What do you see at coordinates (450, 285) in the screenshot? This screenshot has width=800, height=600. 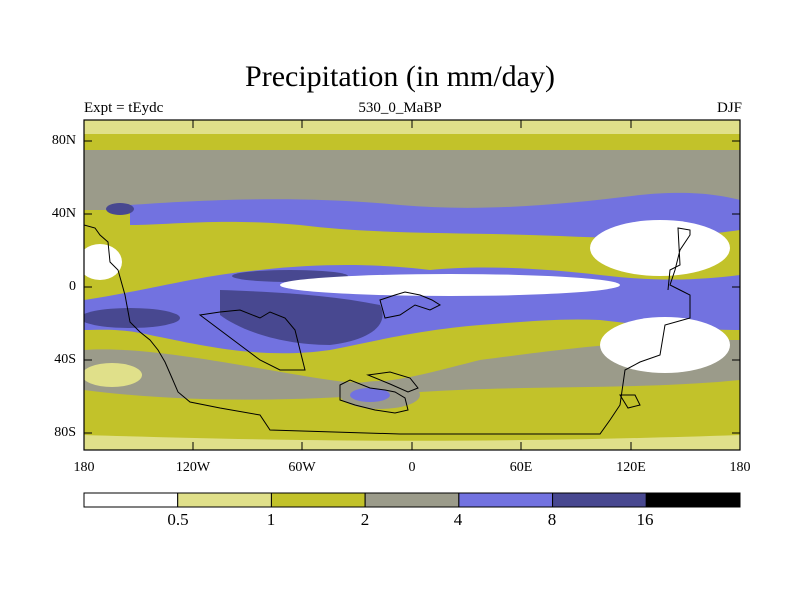 I see `field-equatorial-dry` at bounding box center [450, 285].